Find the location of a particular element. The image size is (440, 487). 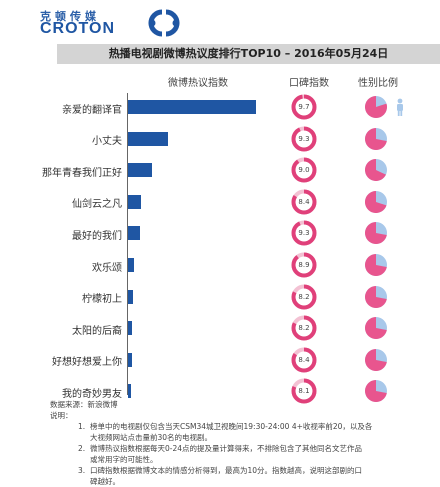

note-number: 3. is located at coordinates (82, 470).